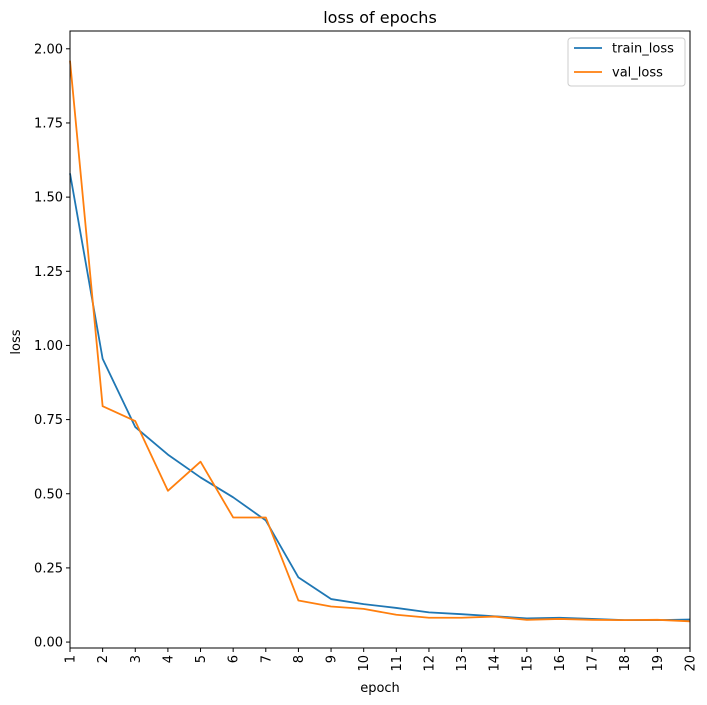 Image resolution: width=707 pixels, height=705 pixels. What do you see at coordinates (637, 73) in the screenshot?
I see `legend-label: val_loss` at bounding box center [637, 73].